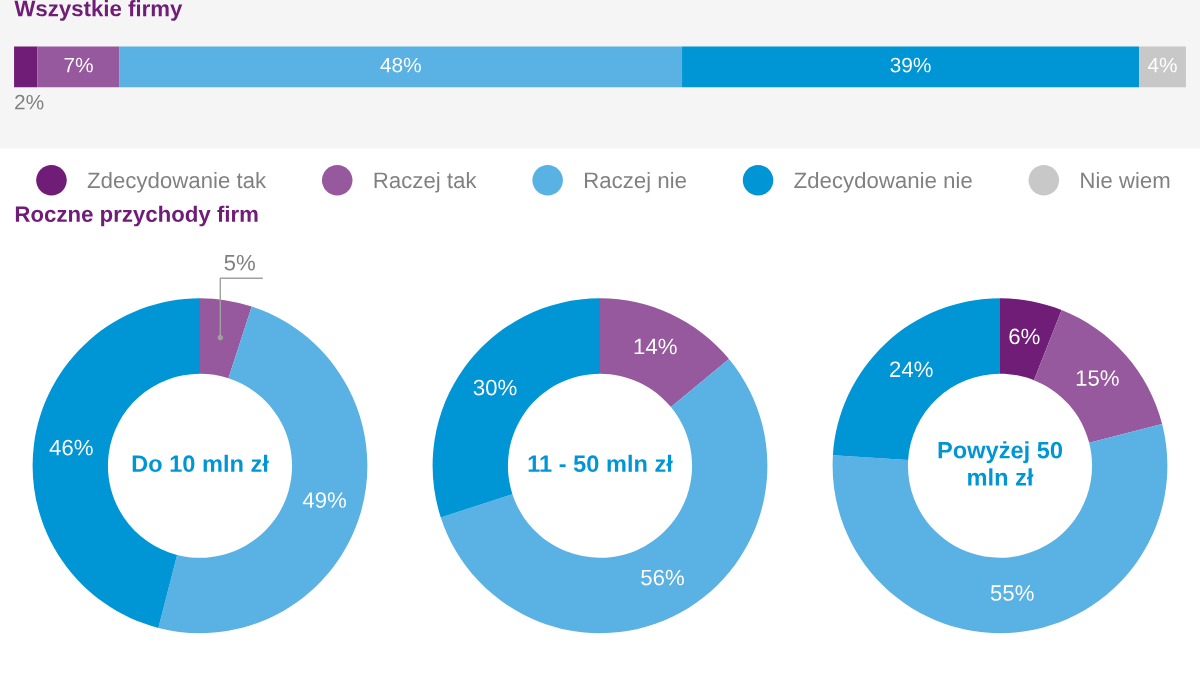 Image resolution: width=1200 pixels, height=675 pixels. Describe the element at coordinates (1024, 336) in the screenshot. I see `data-label: 6%` at that location.